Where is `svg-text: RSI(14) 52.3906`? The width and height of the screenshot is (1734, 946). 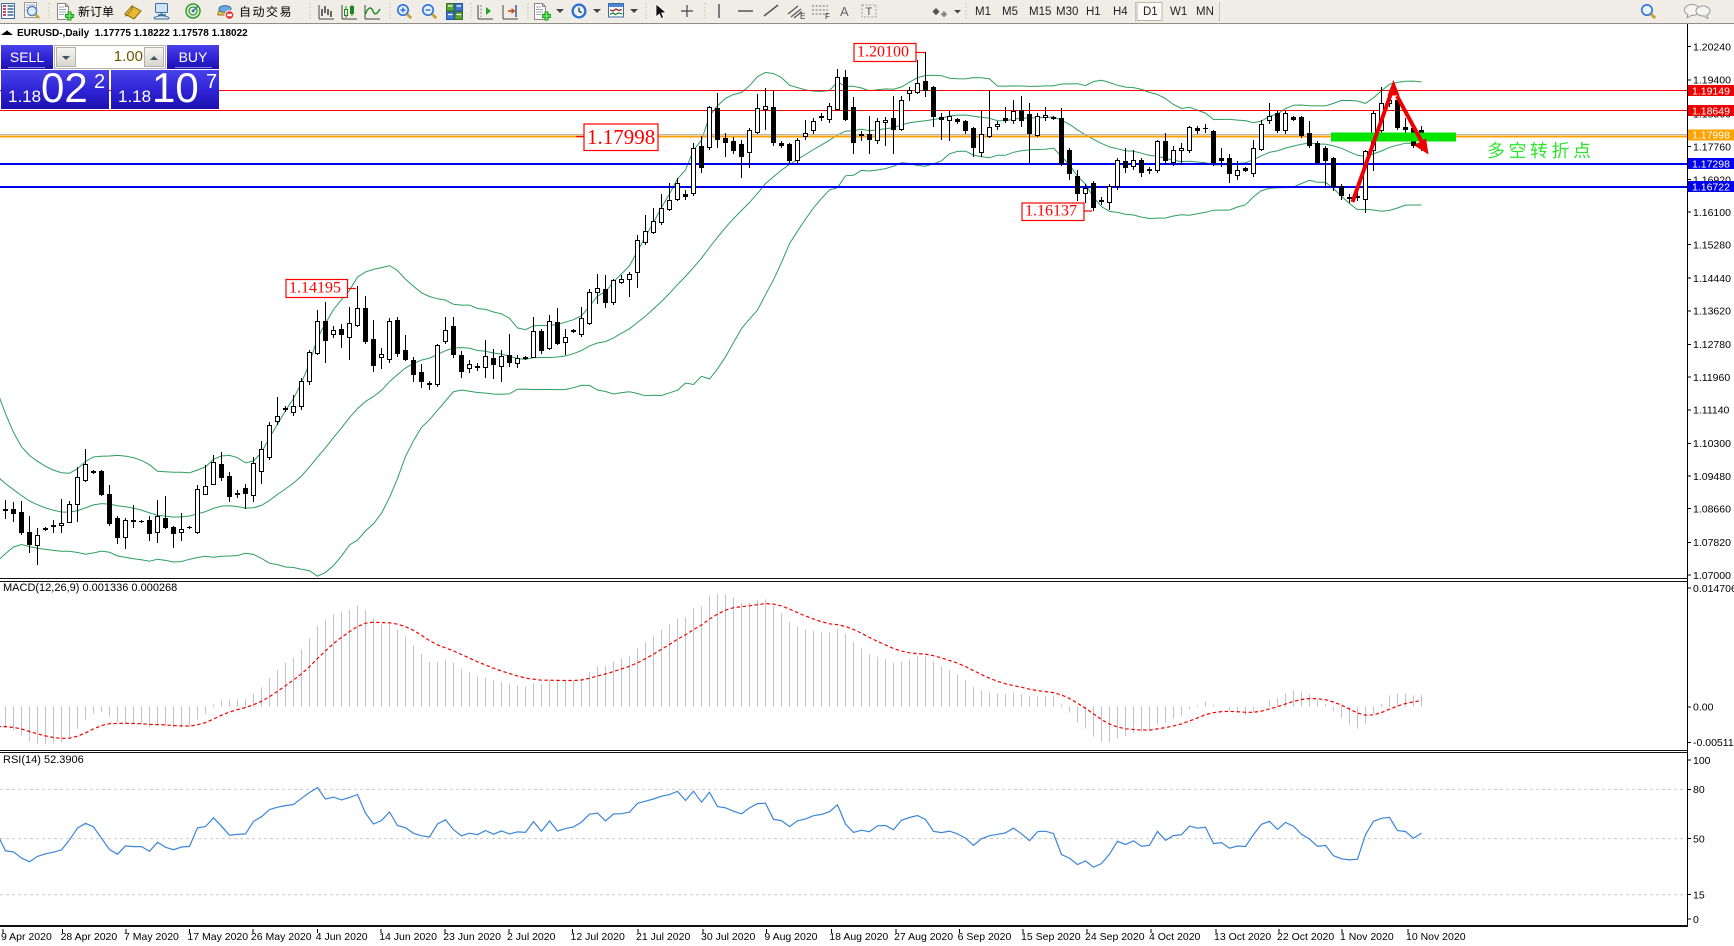
svg-text: RSI(14) 52.3906 is located at coordinates (43, 760).